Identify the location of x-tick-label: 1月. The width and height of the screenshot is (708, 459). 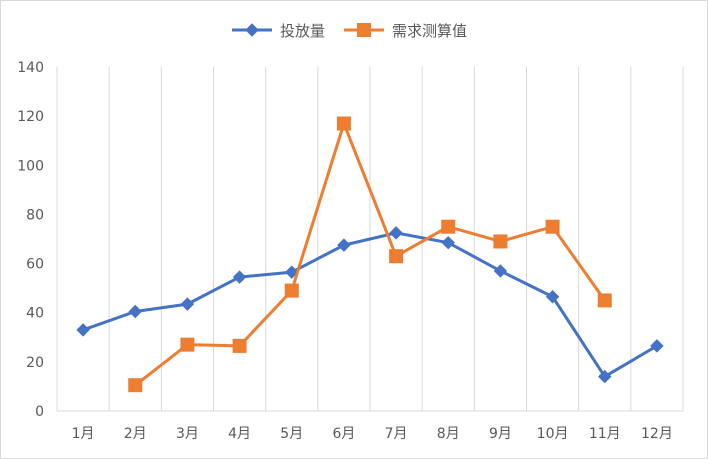
(83, 434).